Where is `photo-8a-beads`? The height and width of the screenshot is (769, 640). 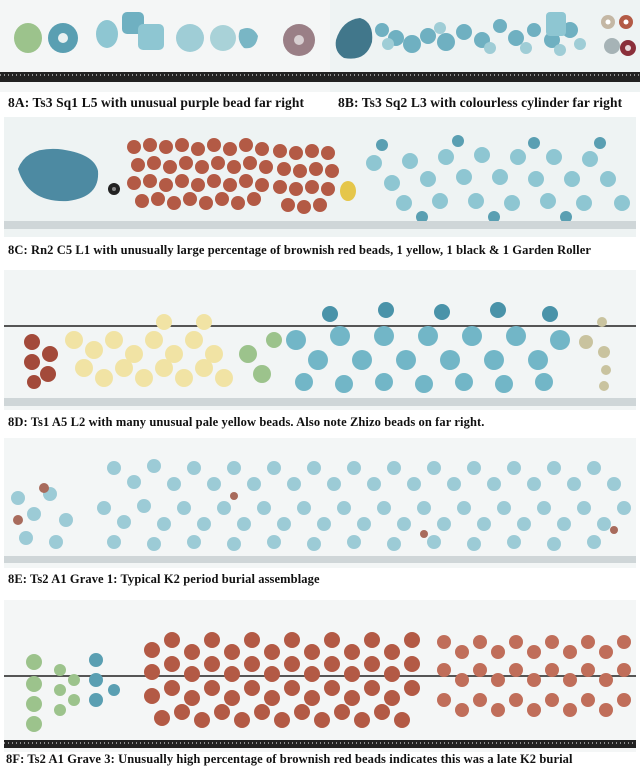 photo-8a-beads is located at coordinates (165, 47).